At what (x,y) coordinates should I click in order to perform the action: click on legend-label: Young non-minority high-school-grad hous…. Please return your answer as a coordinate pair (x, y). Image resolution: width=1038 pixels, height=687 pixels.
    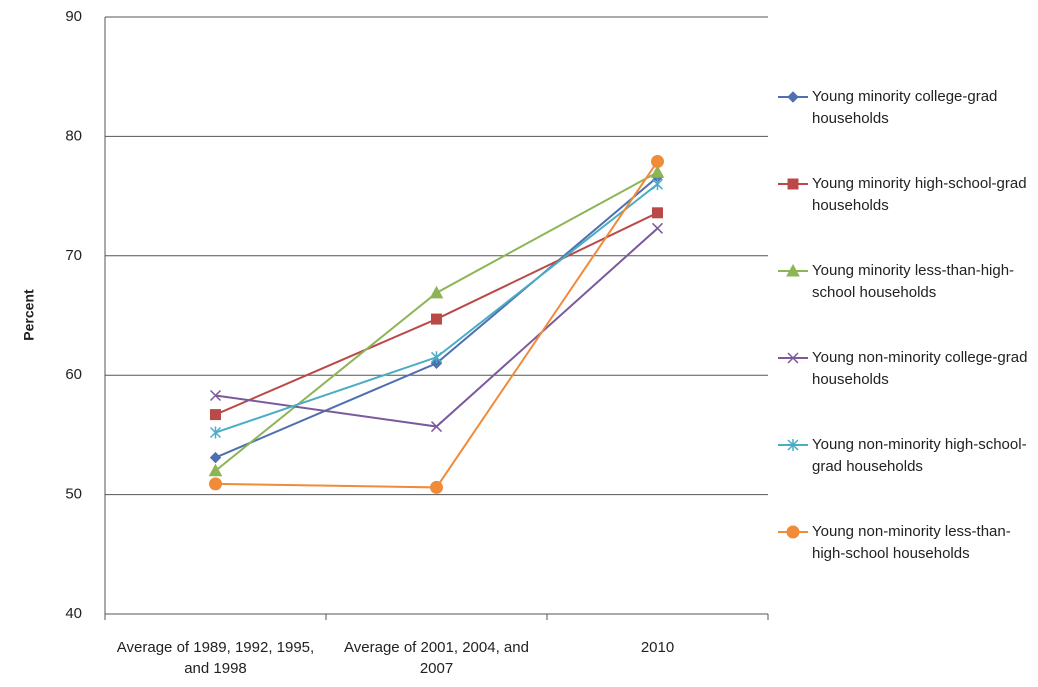
    Looking at the image, I should click on (919, 455).